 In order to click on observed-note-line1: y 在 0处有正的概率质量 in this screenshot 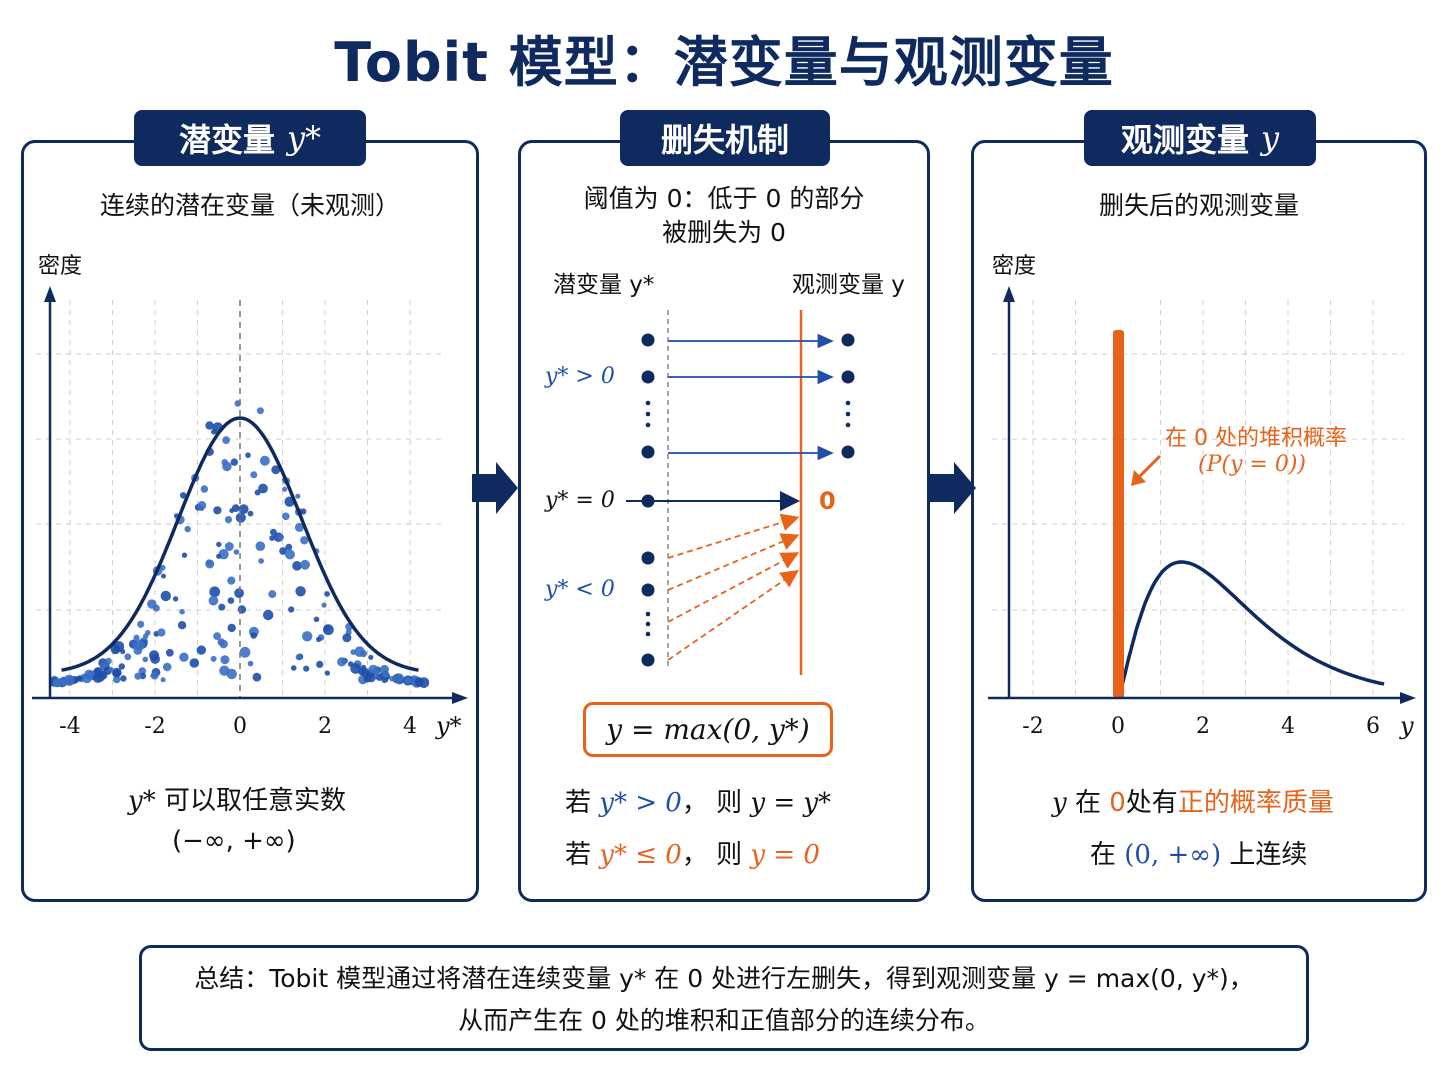, I will do `click(1193, 800)`.